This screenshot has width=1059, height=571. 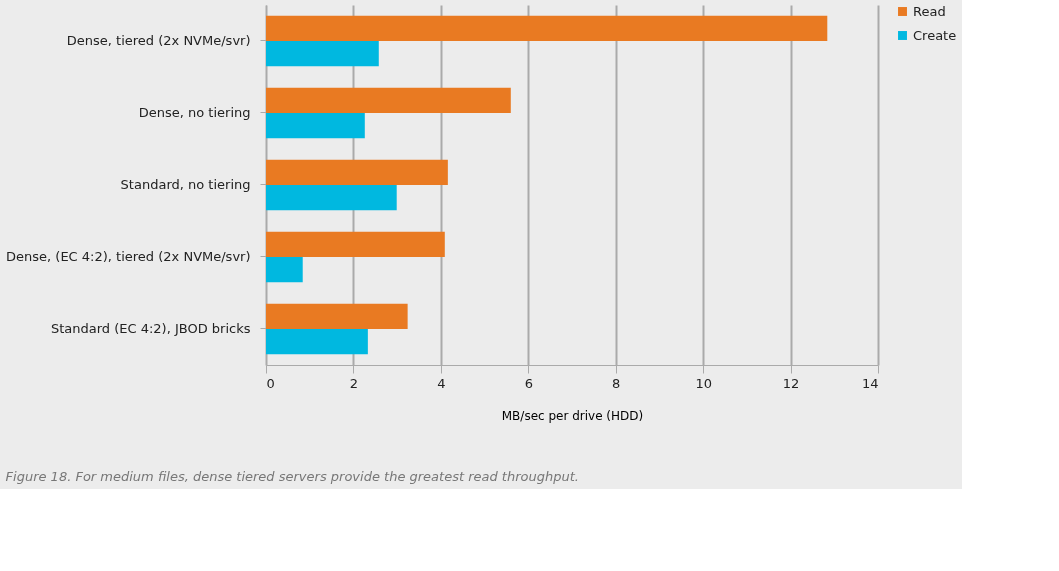 What do you see at coordinates (194, 112) in the screenshot?
I see `y-tick-label: Dense, no tiering` at bounding box center [194, 112].